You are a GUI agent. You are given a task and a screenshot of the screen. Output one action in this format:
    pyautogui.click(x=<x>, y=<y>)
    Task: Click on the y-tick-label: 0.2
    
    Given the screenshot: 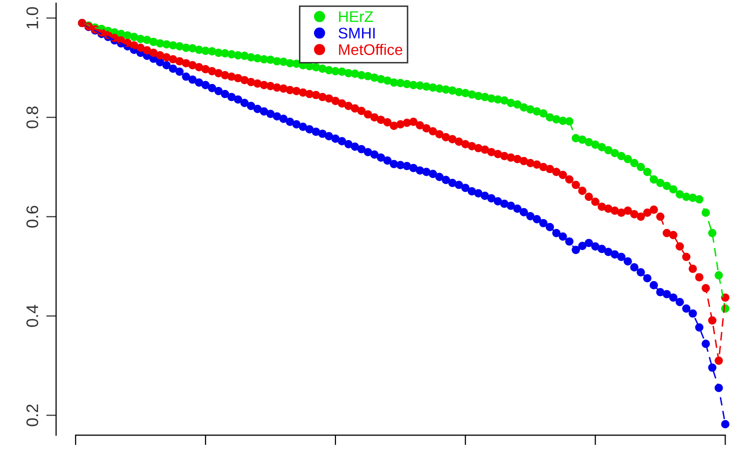 What is the action you would take?
    pyautogui.click(x=32, y=415)
    